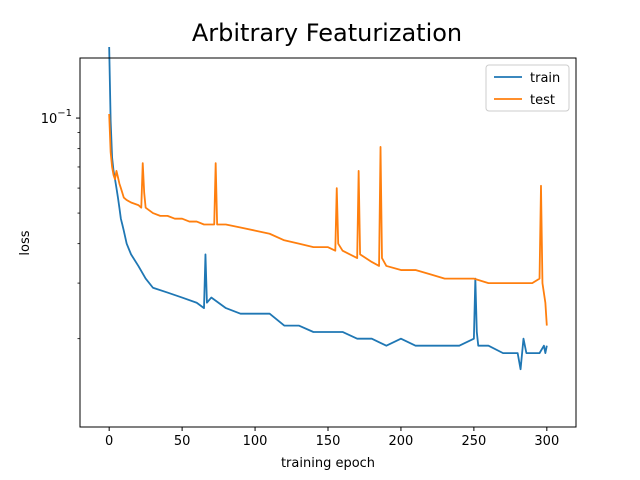  I want to click on chart-title: Arbitrary Featurization, so click(327, 33).